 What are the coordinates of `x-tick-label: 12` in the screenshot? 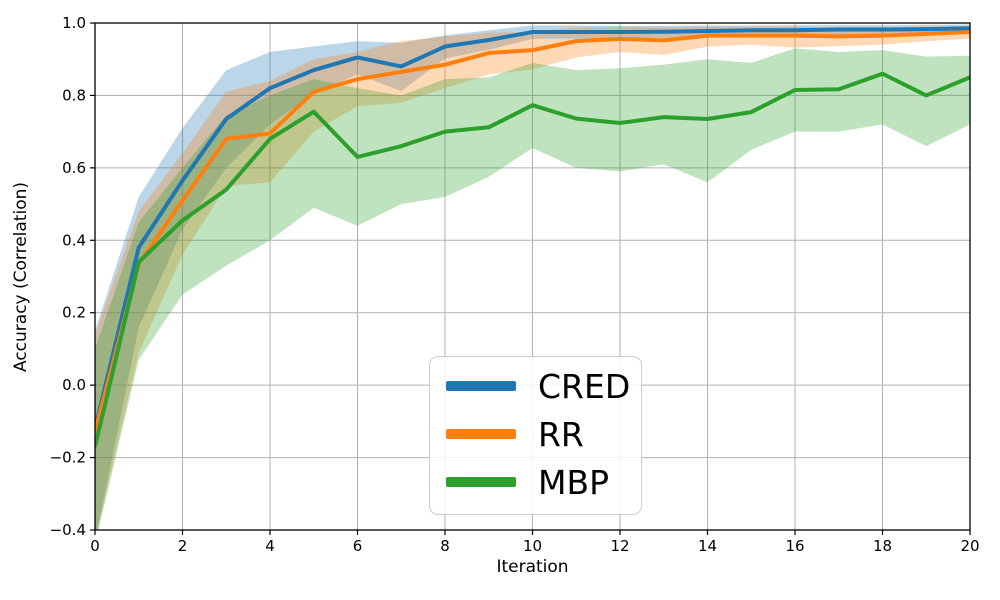 It's located at (619, 546).